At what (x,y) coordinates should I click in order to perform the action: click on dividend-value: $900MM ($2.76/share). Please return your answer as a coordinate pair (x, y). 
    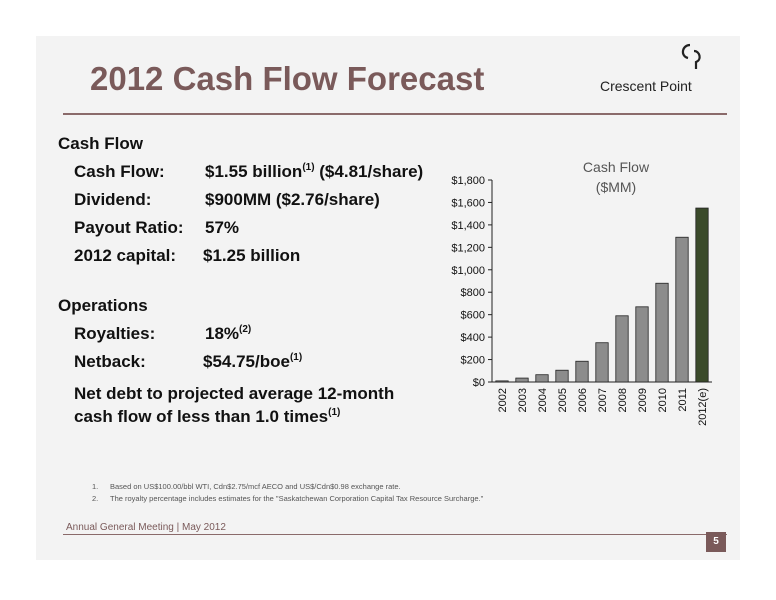
    Looking at the image, I should click on (292, 199).